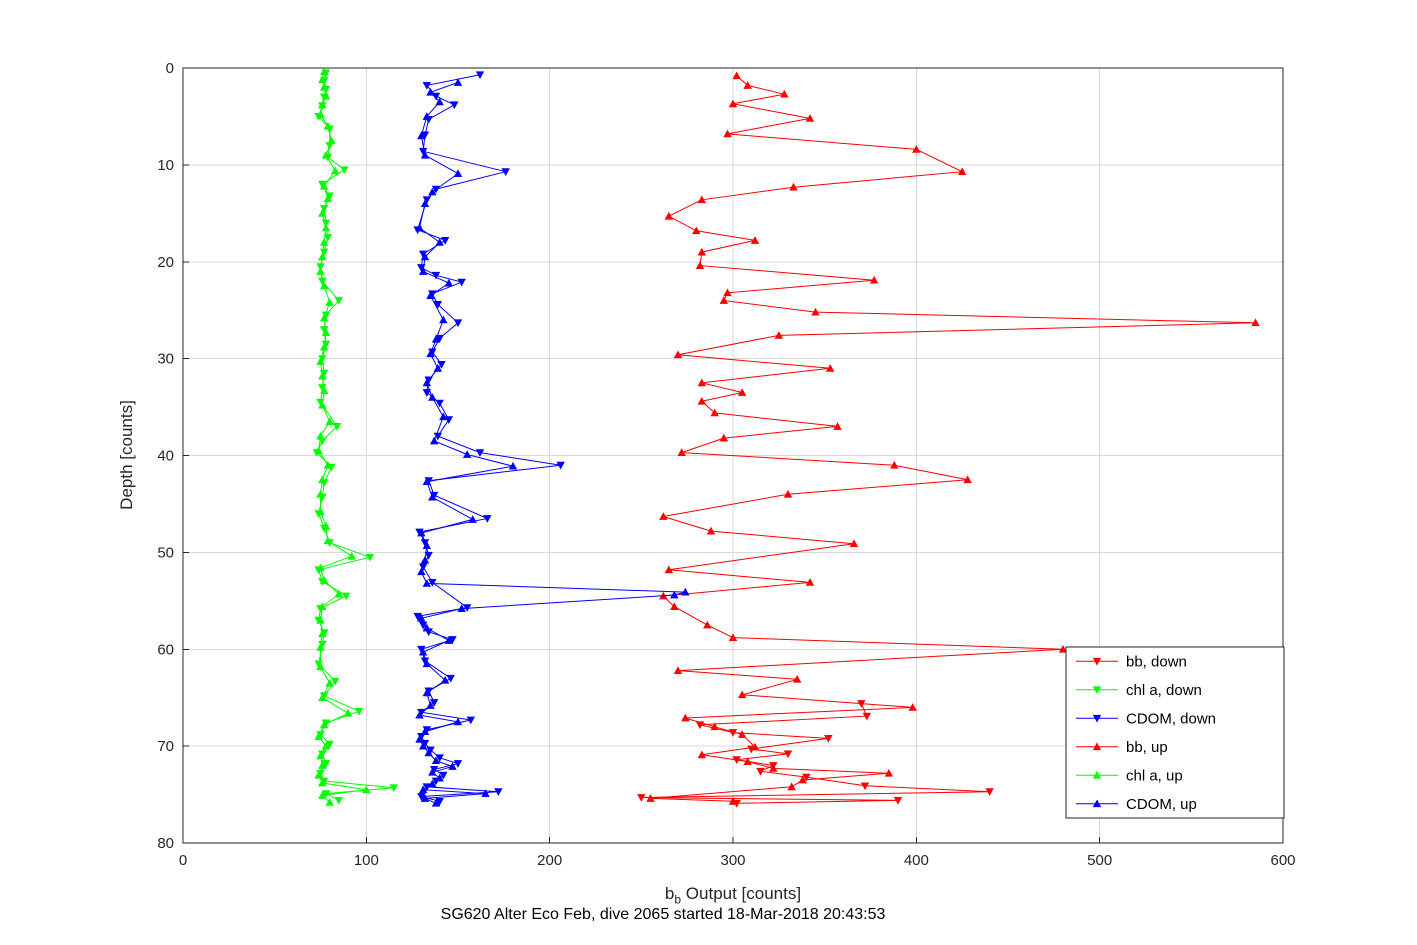 The image size is (1417, 945). Describe the element at coordinates (815, 754) in the screenshot. I see `series-bb-down` at that location.